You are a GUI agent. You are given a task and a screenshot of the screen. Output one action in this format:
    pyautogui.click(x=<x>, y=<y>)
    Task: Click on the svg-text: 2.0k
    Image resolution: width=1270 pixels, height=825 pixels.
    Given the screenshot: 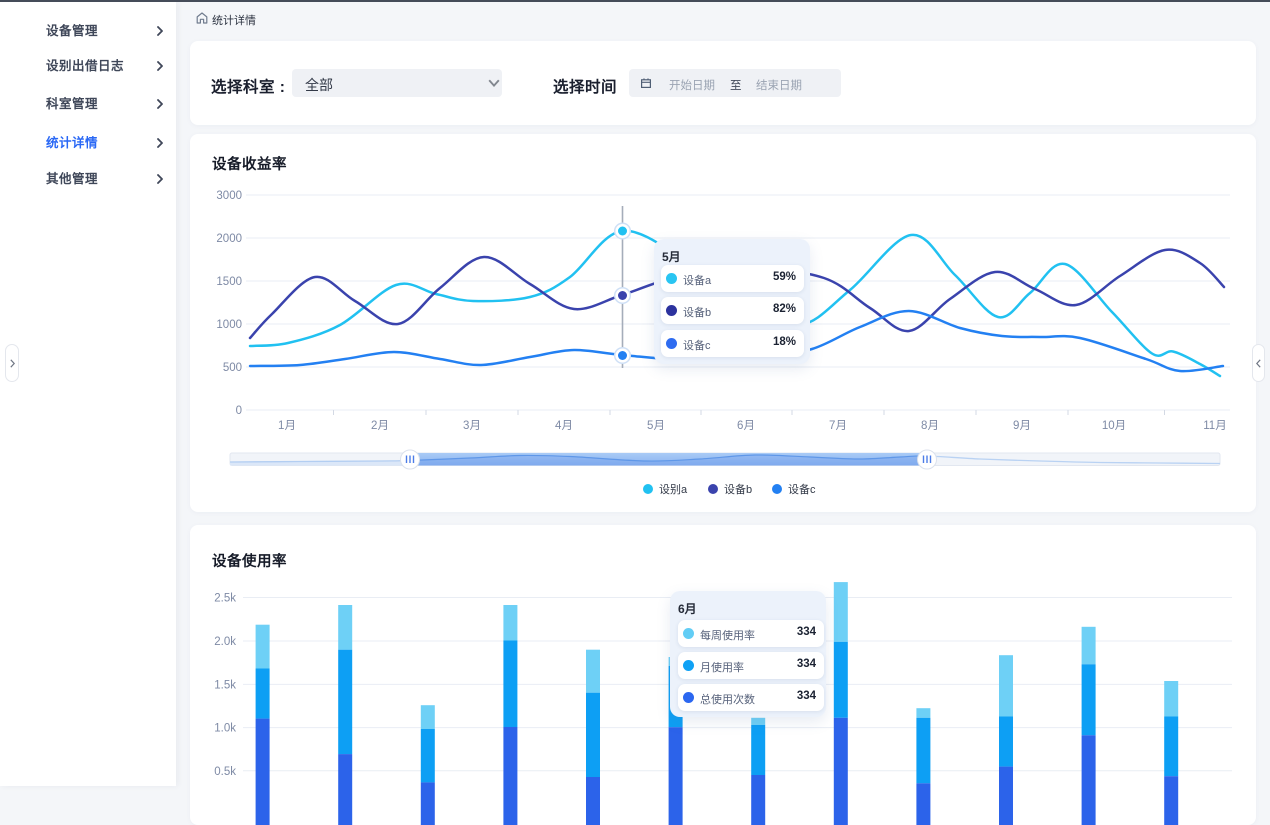 What is the action you would take?
    pyautogui.click(x=225, y=642)
    